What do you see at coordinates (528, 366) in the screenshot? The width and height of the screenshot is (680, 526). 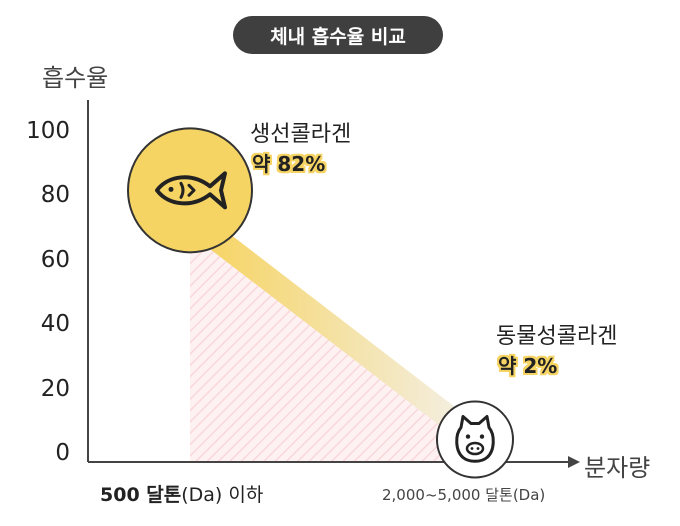 I see `point-value-pig: 약 2%` at bounding box center [528, 366].